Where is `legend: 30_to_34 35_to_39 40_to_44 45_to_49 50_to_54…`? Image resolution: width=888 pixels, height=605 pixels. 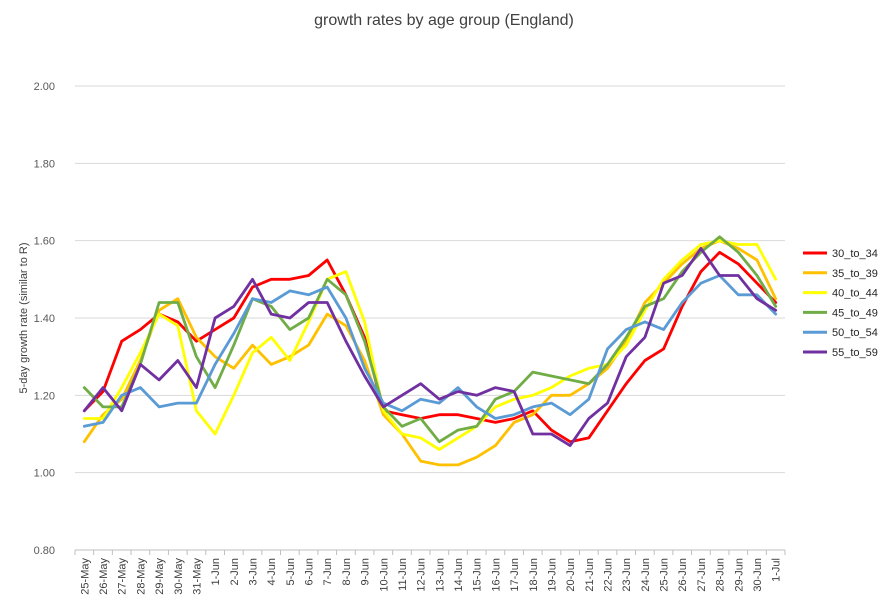 legend: 30_to_34 35_to_39 40_to_44 45_to_49 50_to_54… is located at coordinates (840, 303).